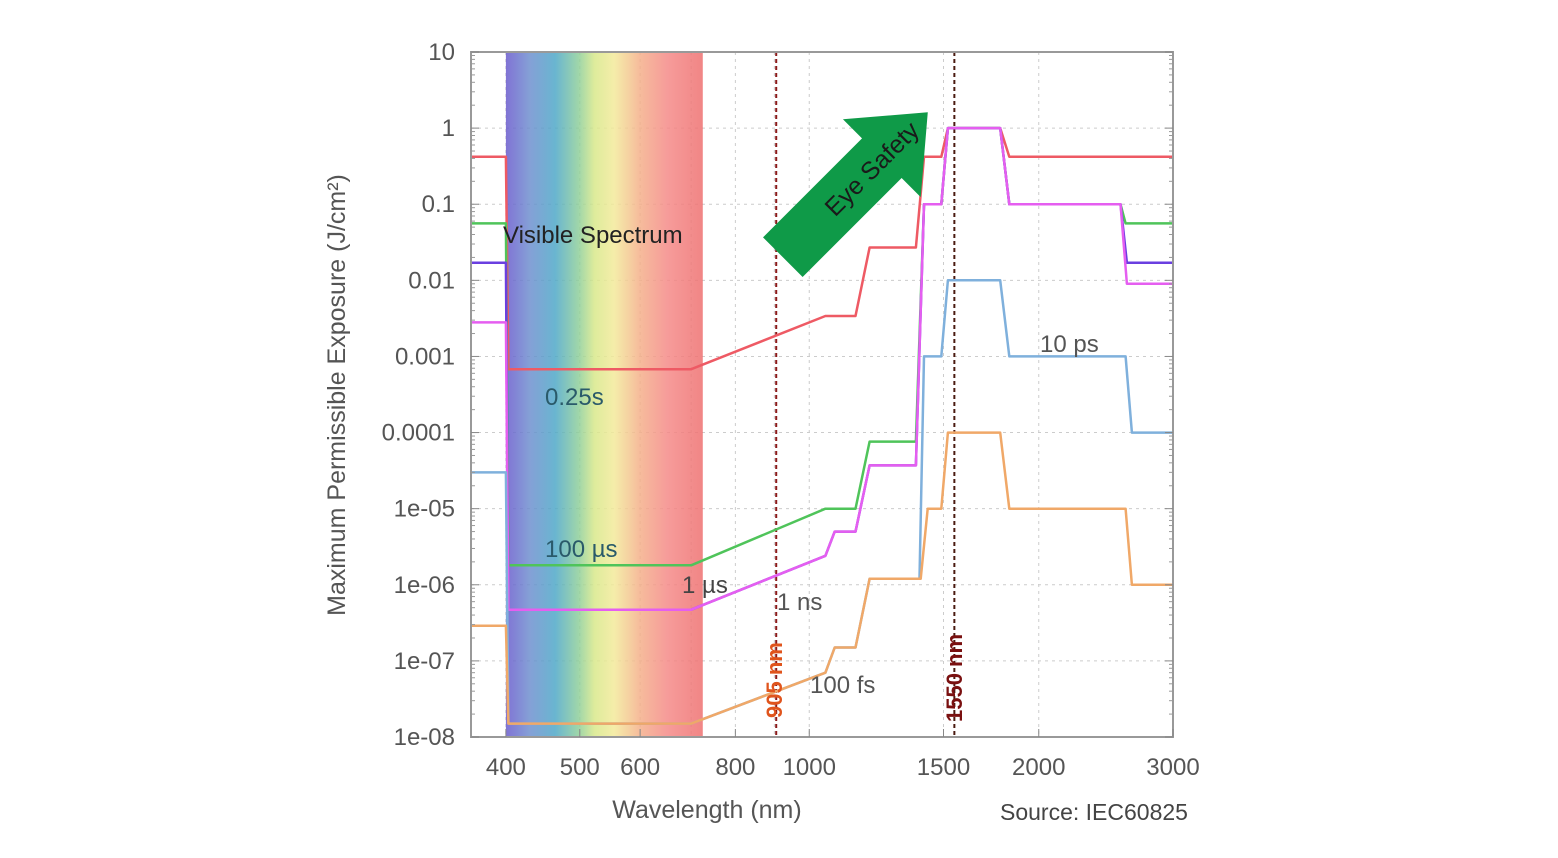 This screenshot has height=858, width=1558. Describe the element at coordinates (424, 585) in the screenshot. I see `y-tick-label: 1e-06` at that location.